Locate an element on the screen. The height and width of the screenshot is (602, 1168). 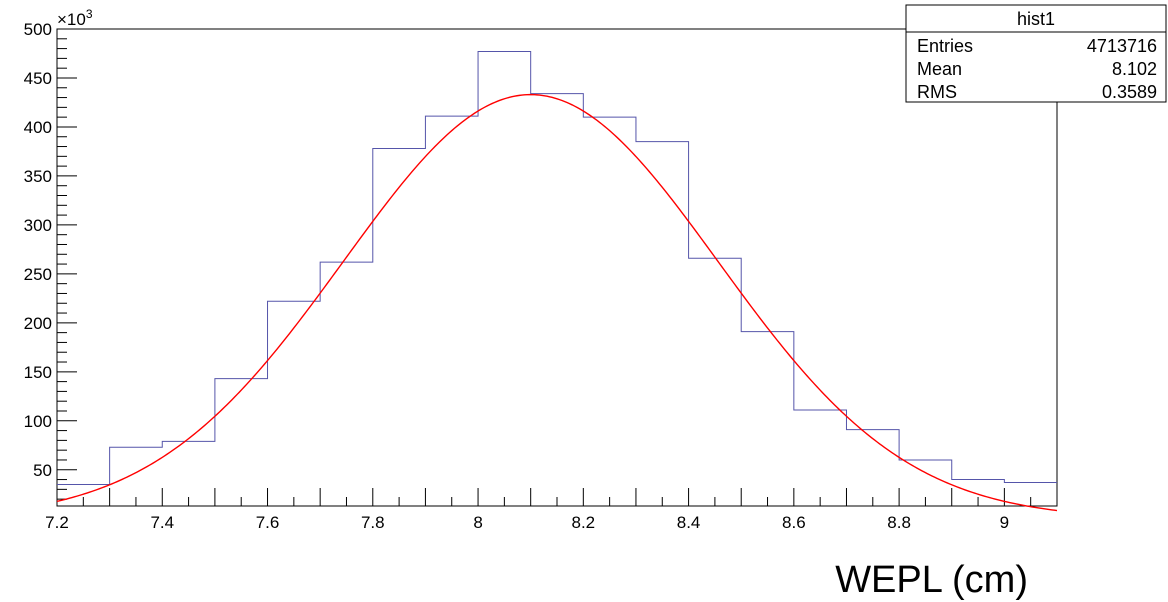
y-tick-label: 200 is located at coordinates (38, 323).